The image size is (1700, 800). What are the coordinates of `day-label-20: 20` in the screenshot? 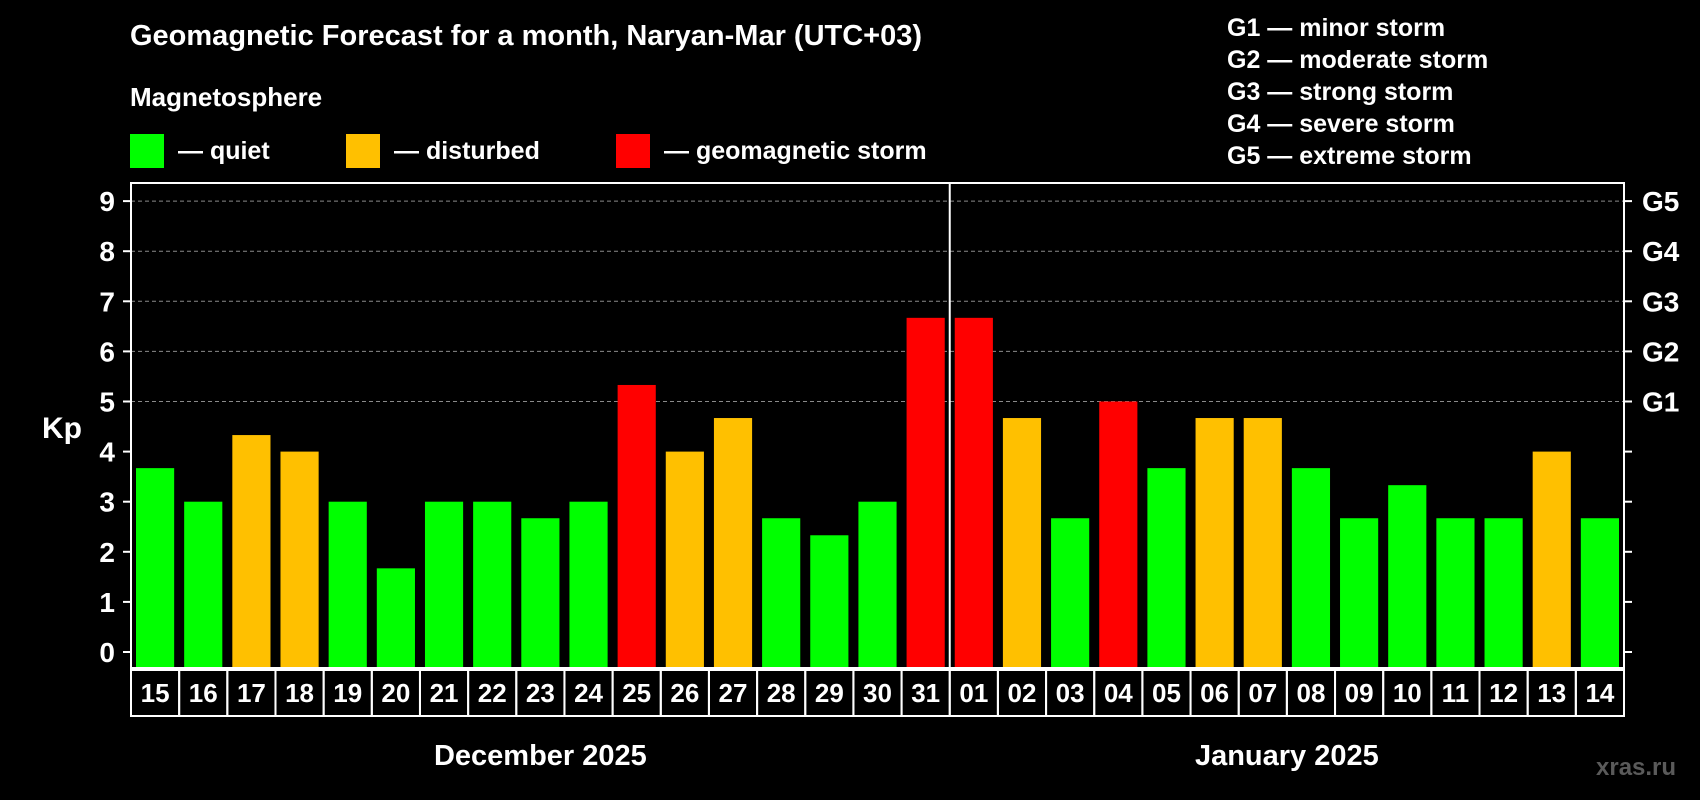 It's located at (395, 693).